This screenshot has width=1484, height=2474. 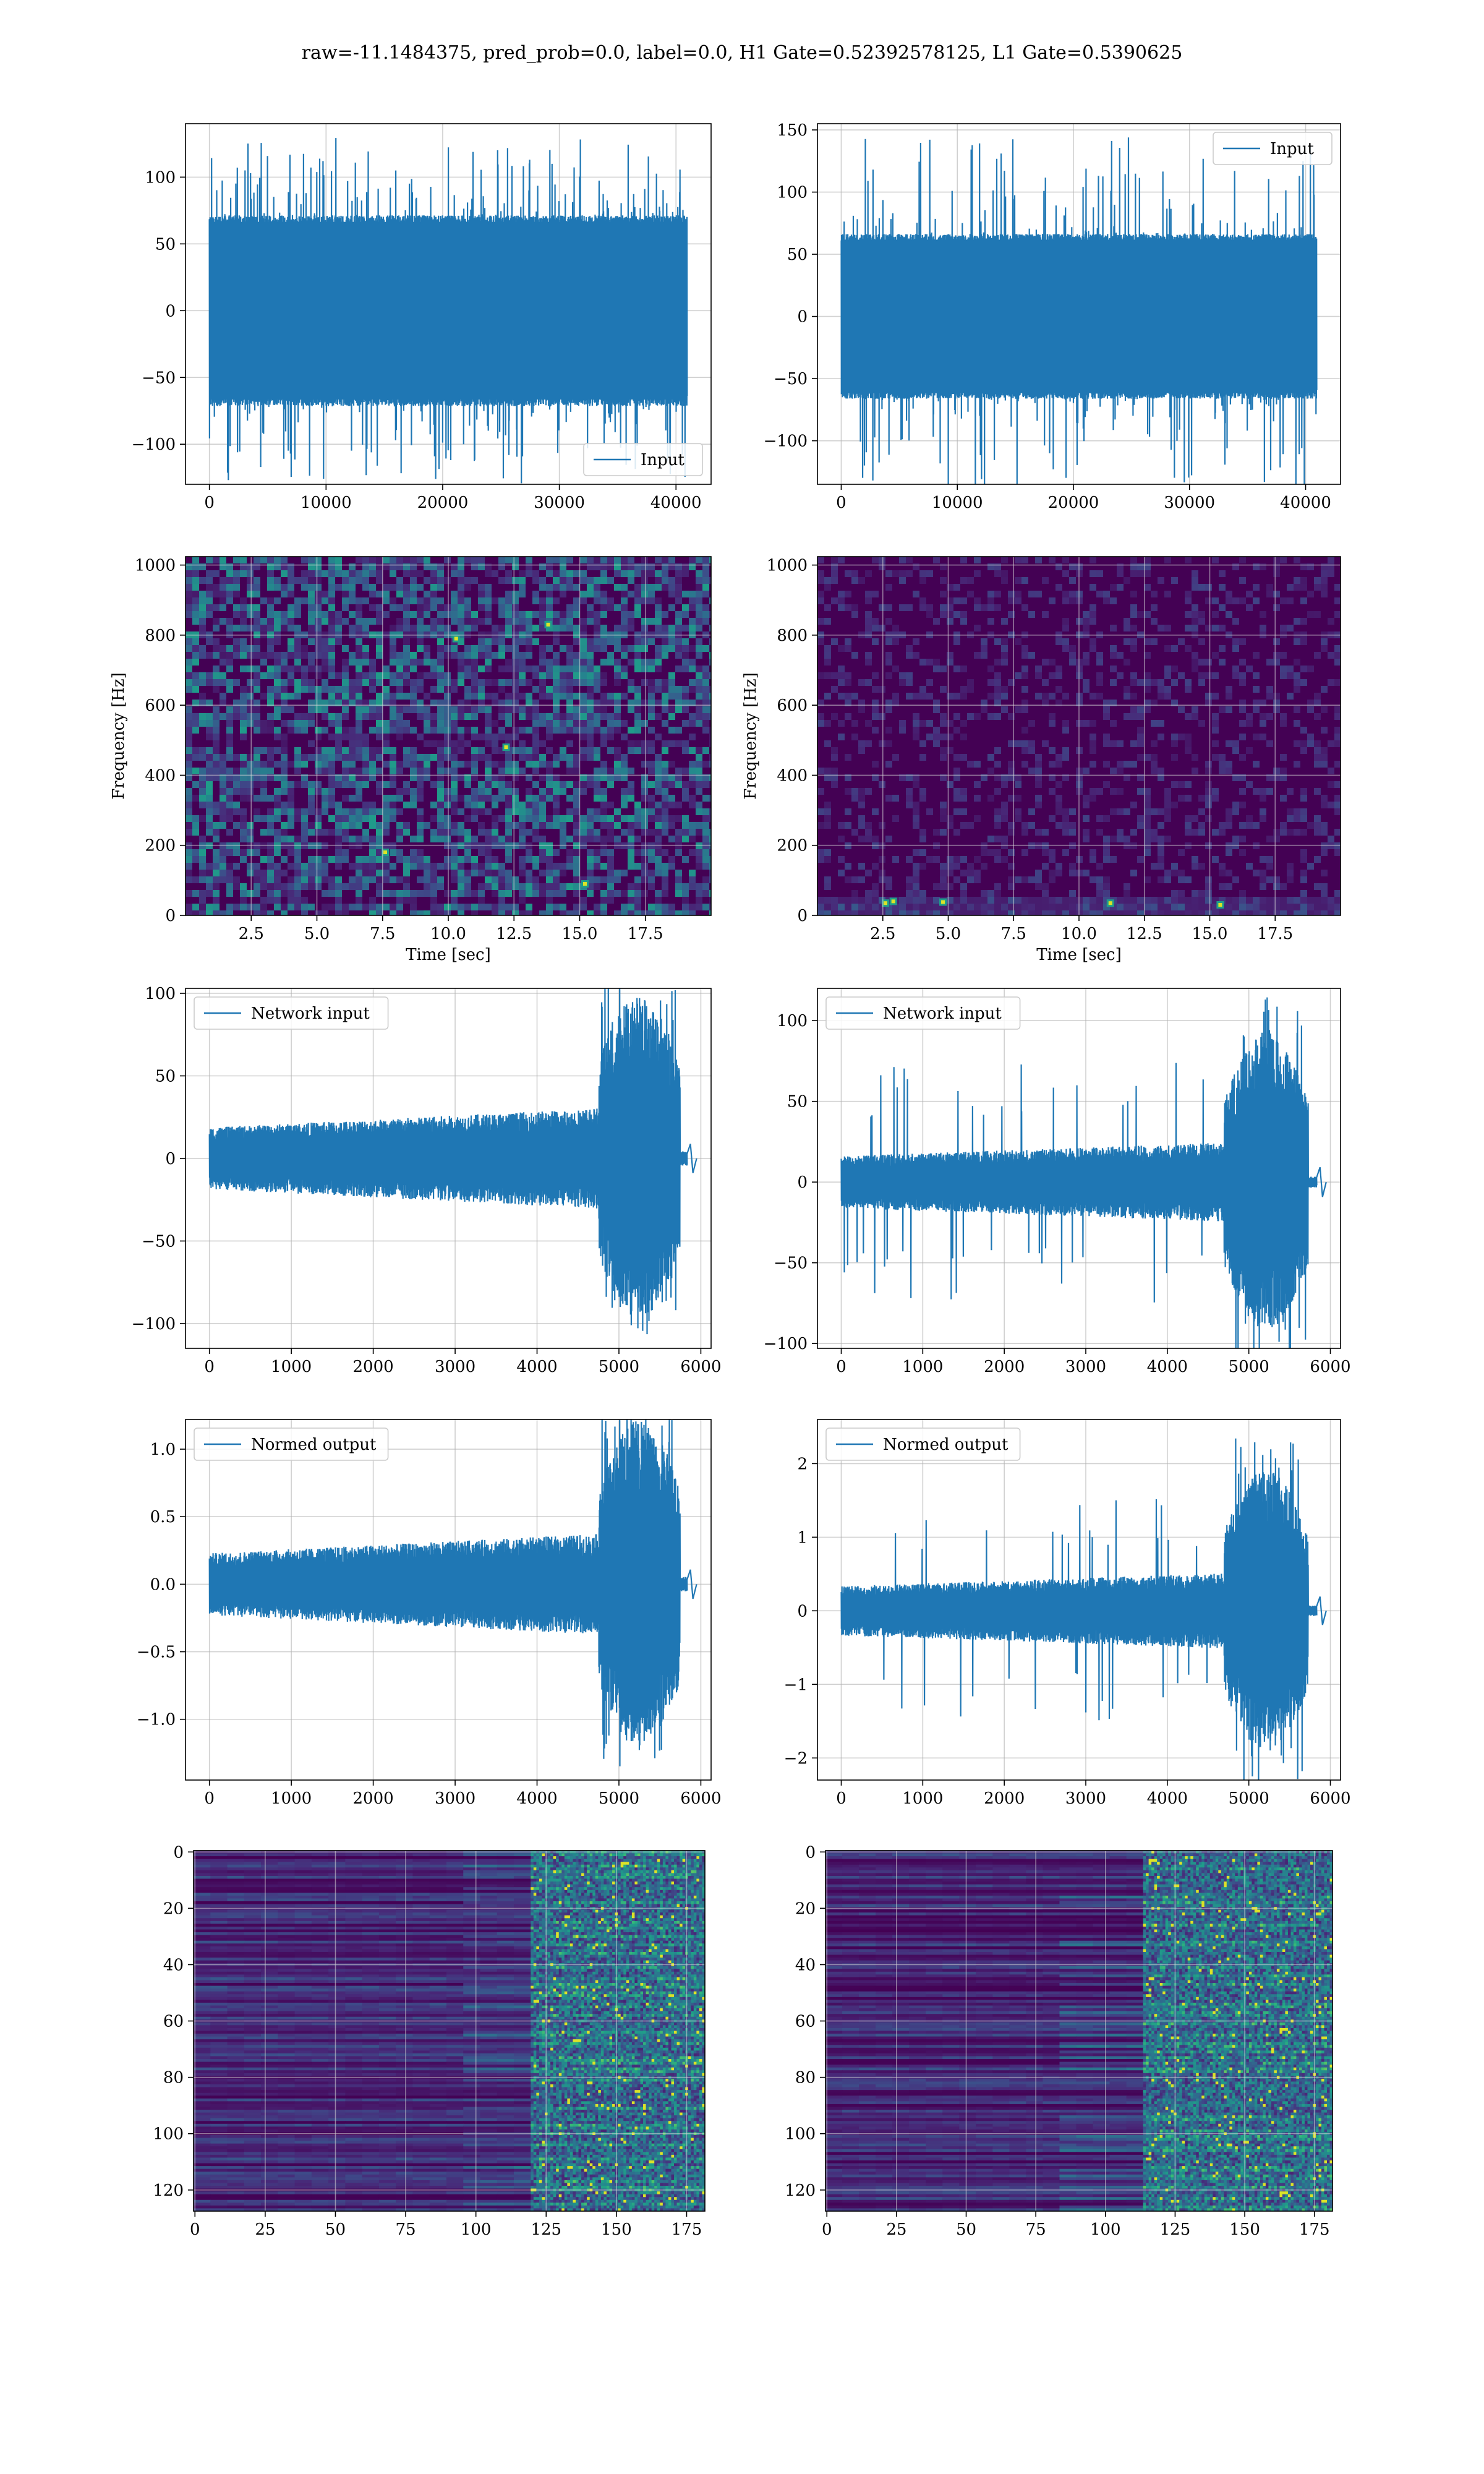 I want to click on y-tick-label: 0.0, so click(x=163, y=1584).